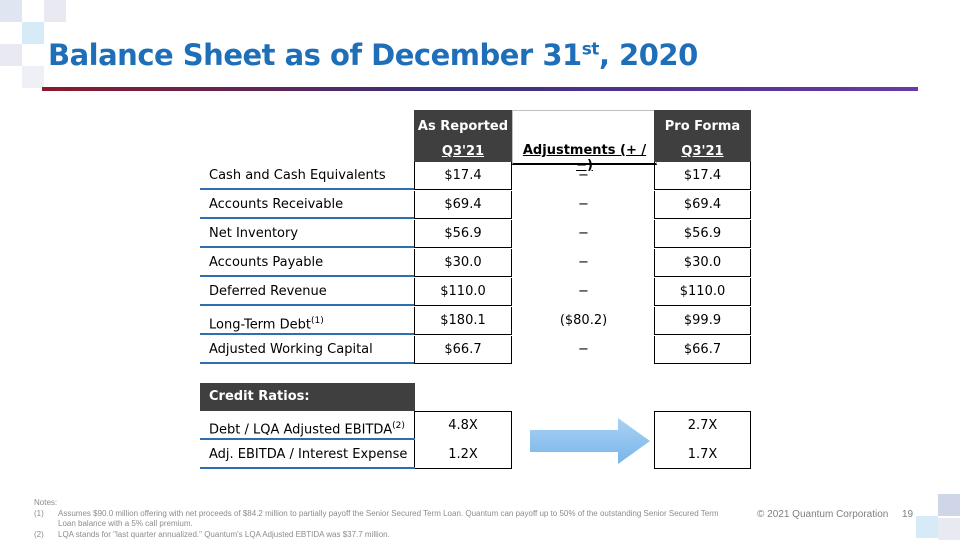 The image size is (960, 540). Describe the element at coordinates (307, 321) in the screenshot. I see `table-row-label: Long-Term Debt(1)` at that location.